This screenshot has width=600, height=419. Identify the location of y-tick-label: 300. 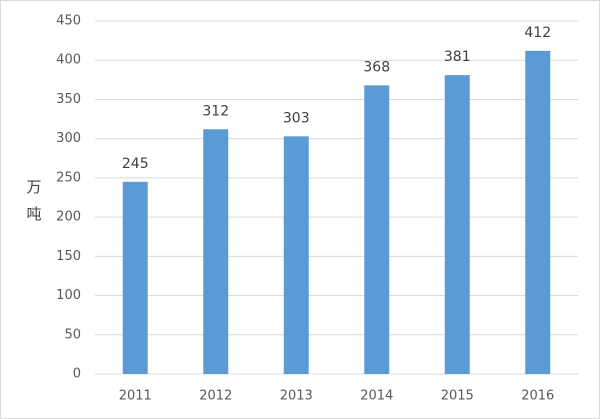
(68, 138).